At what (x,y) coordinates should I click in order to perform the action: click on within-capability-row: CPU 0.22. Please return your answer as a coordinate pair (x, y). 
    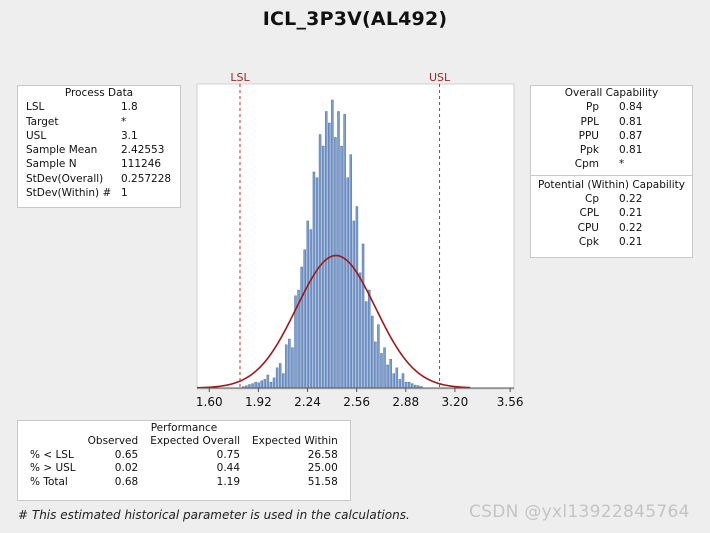
    Looking at the image, I should click on (611, 228).